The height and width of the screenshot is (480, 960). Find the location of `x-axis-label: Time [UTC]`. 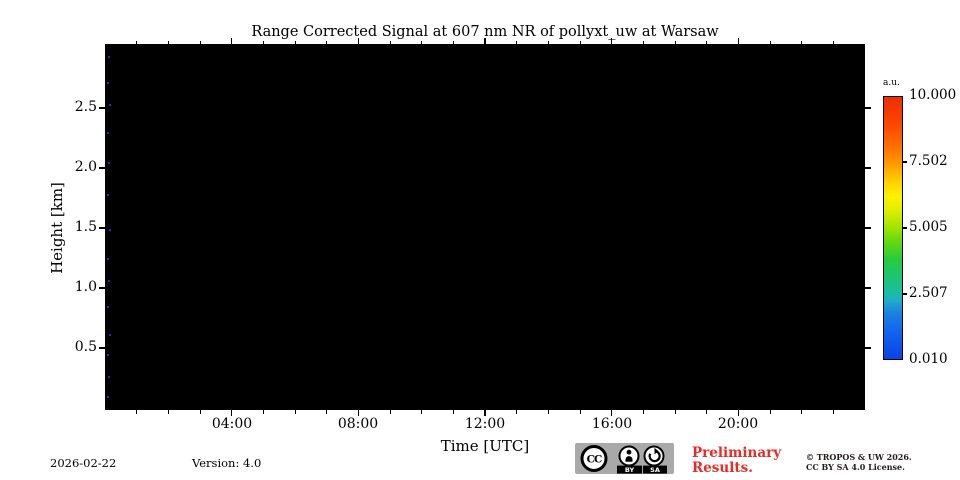

x-axis-label: Time [UTC] is located at coordinates (485, 446).